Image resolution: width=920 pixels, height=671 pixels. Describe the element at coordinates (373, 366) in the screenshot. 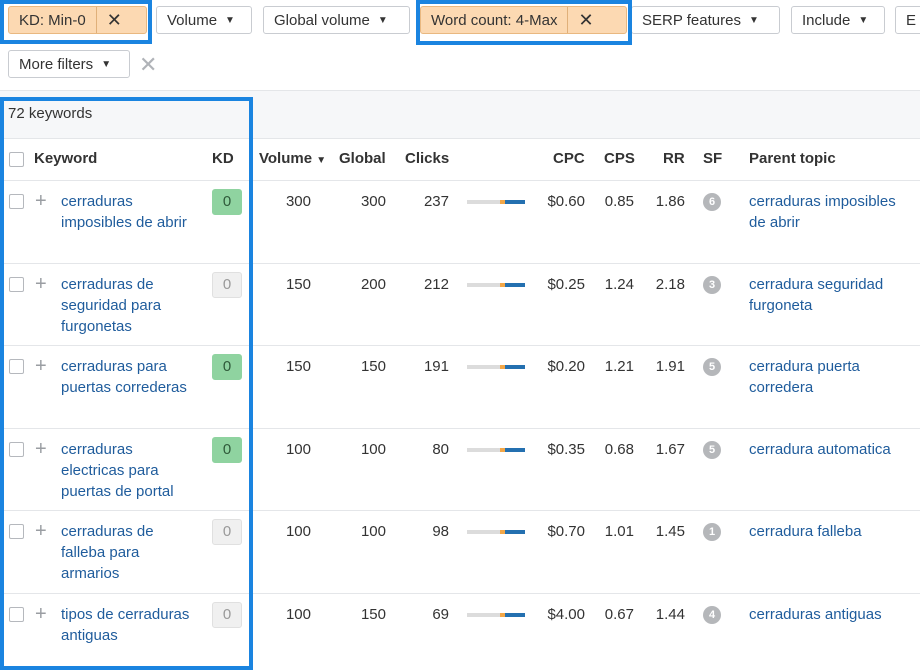

I see `global: 150` at that location.